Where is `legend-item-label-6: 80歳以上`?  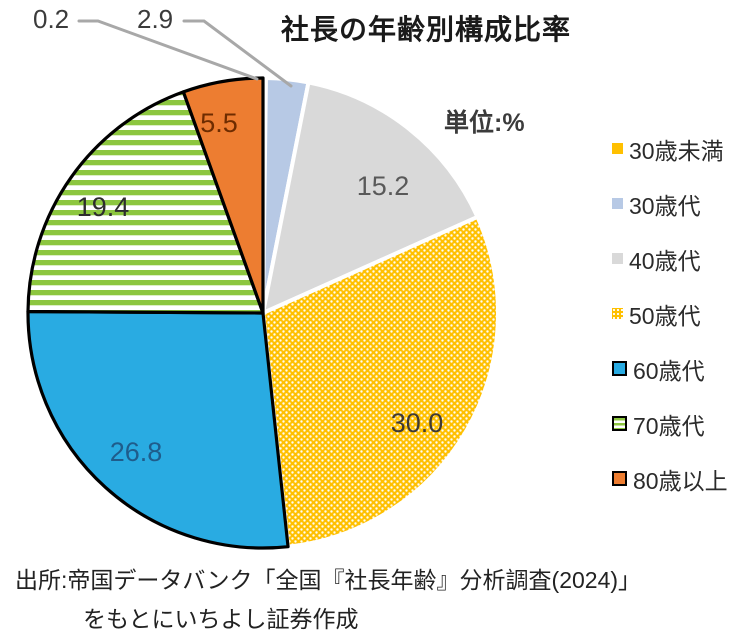
legend-item-label-6: 80歳以上 is located at coordinates (680, 480).